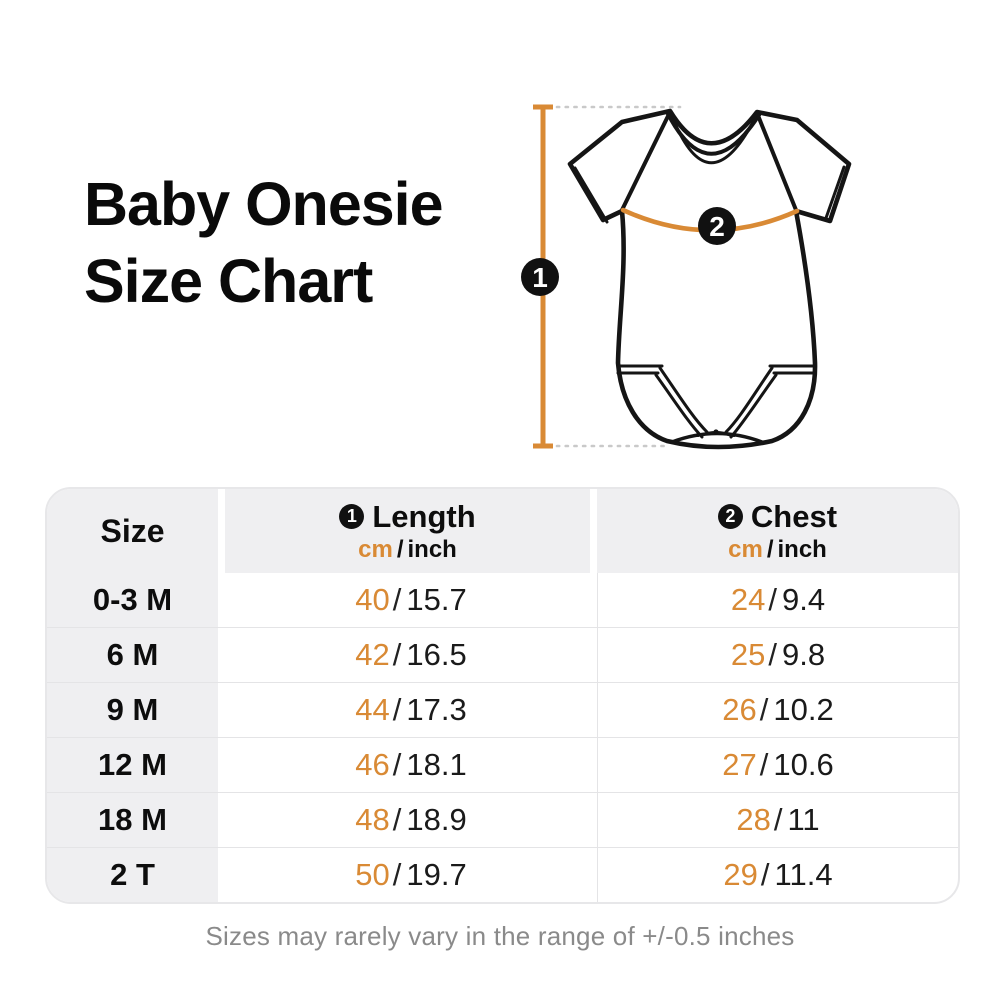  Describe the element at coordinates (740, 874) in the screenshot. I see `chest-cm-value: 29` at that location.